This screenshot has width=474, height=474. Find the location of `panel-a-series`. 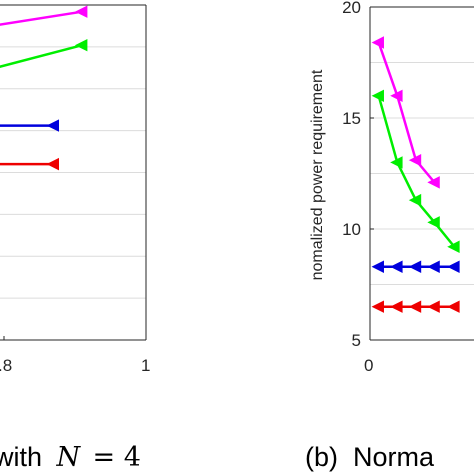

panel-a-series is located at coordinates (44, 88).